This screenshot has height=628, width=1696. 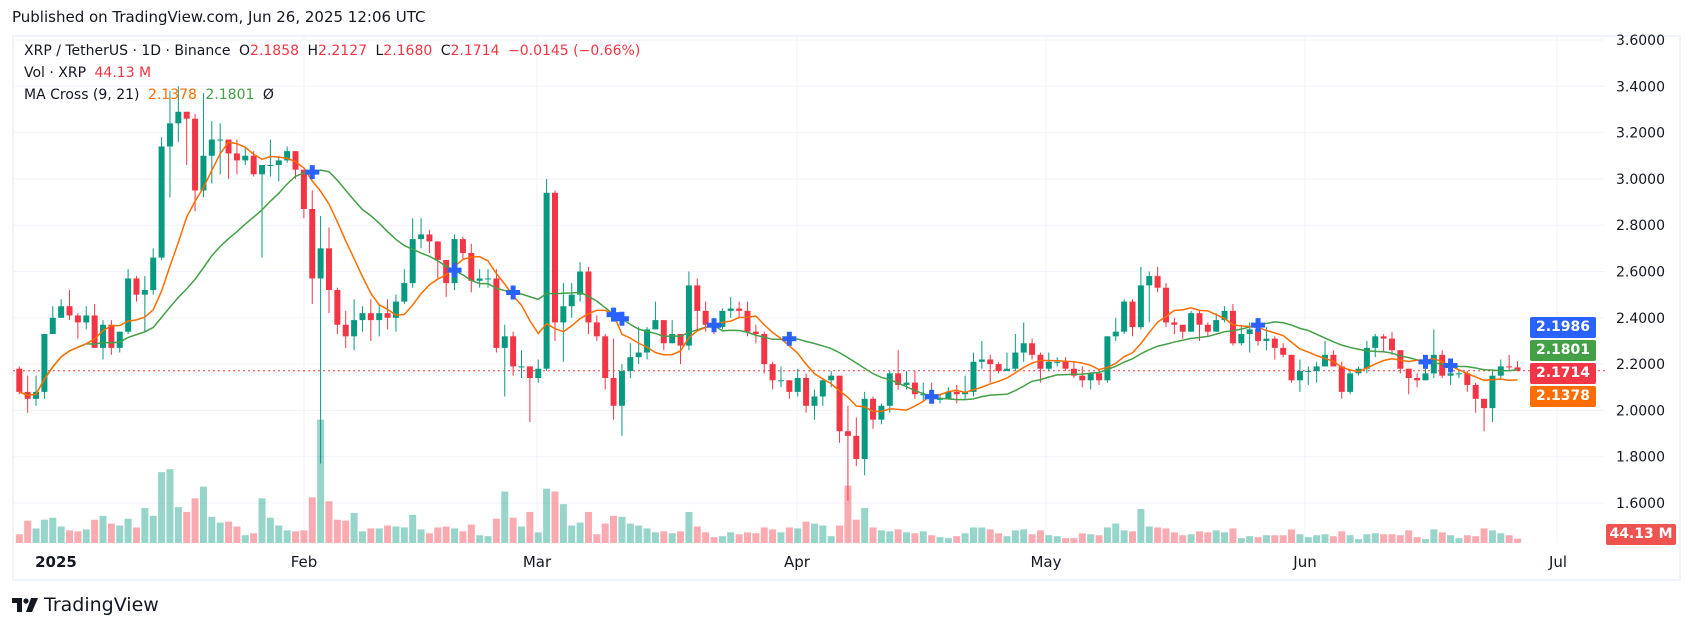 What do you see at coordinates (408, 51) in the screenshot?
I see `low-value: 2.1680` at bounding box center [408, 51].